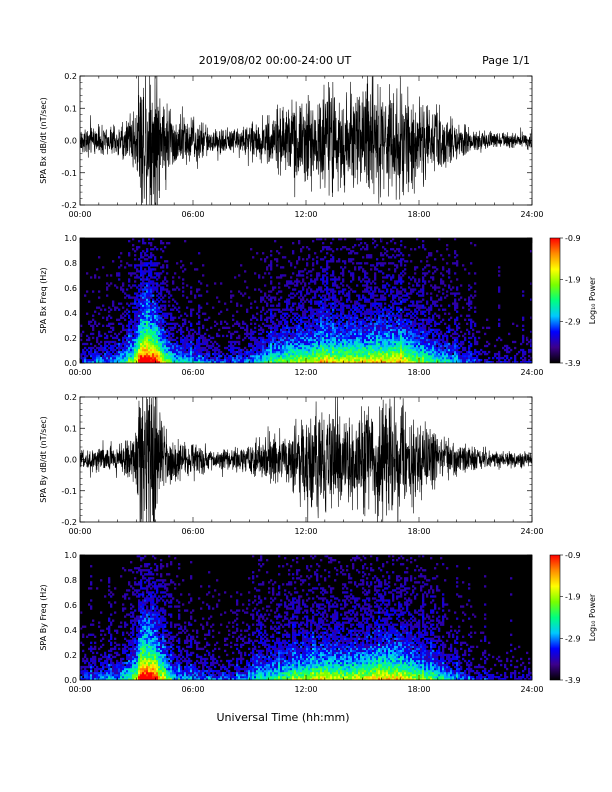 The width and height of the screenshot is (612, 792). I want to click on page-number: Page 1/1, so click(506, 60).